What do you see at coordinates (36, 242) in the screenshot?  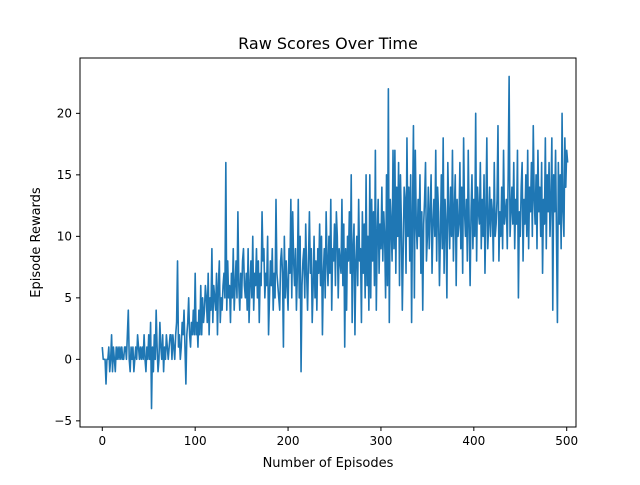 I see `y-axis-label: Episode Rewards` at bounding box center [36, 242].